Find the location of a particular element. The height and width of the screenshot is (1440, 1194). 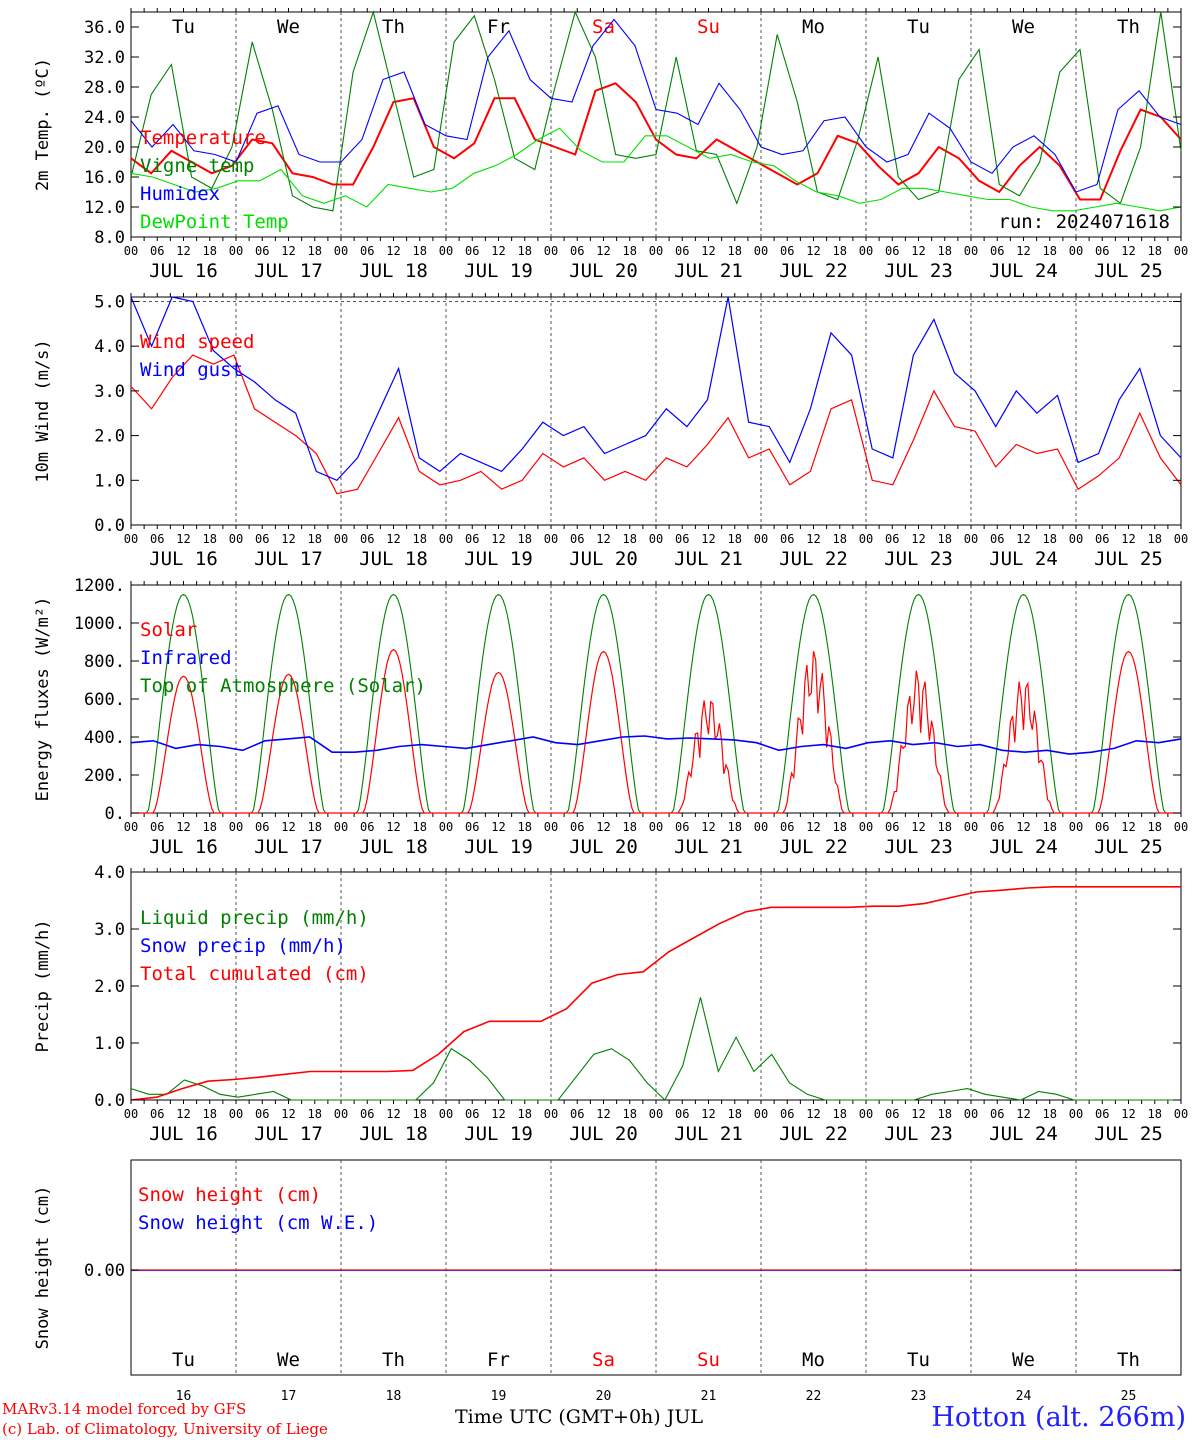

series-line-liquid-precip is located at coordinates (655, 1049).